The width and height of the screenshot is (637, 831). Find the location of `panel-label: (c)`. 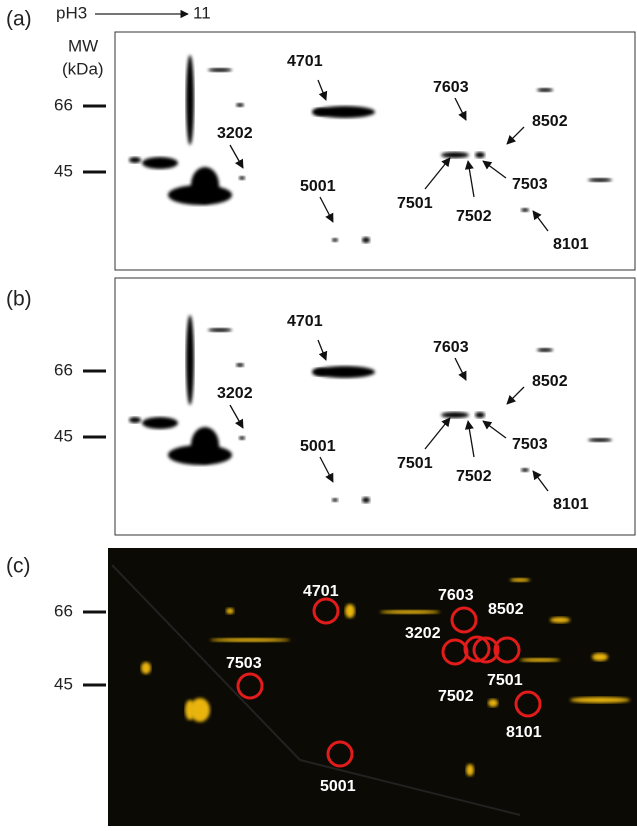

panel-label: (c) is located at coordinates (18, 566).